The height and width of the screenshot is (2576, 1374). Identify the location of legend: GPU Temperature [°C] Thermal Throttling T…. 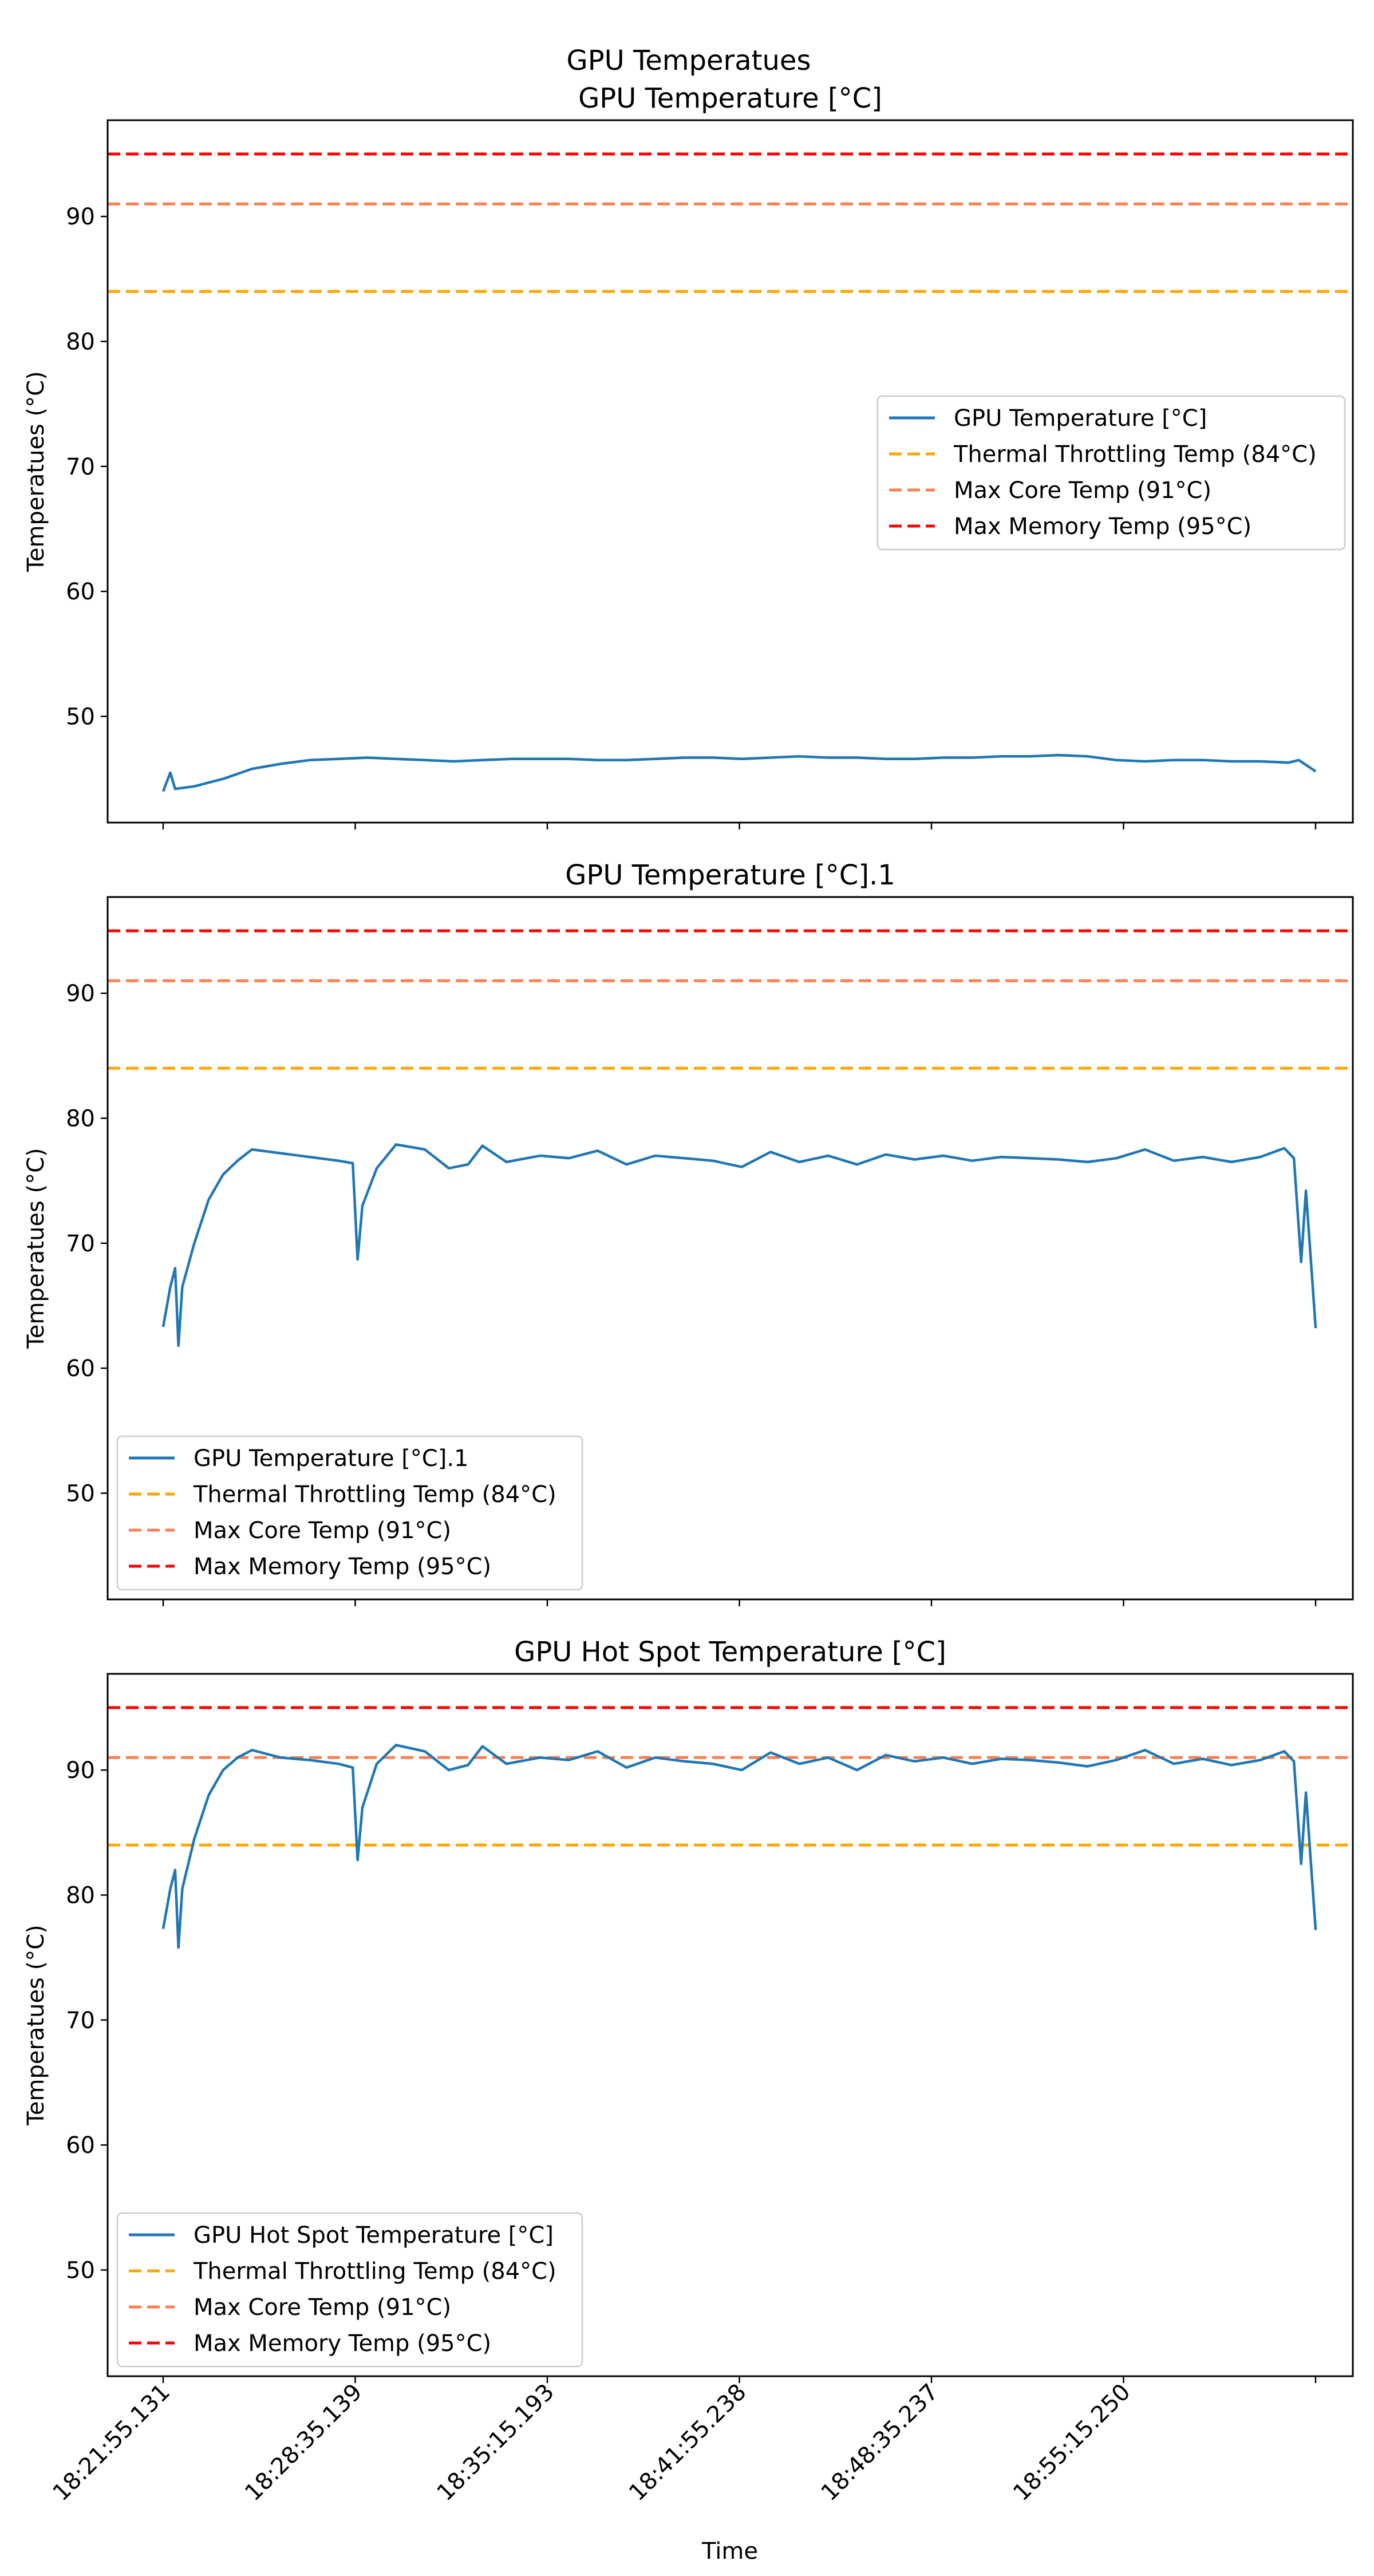
(1111, 473).